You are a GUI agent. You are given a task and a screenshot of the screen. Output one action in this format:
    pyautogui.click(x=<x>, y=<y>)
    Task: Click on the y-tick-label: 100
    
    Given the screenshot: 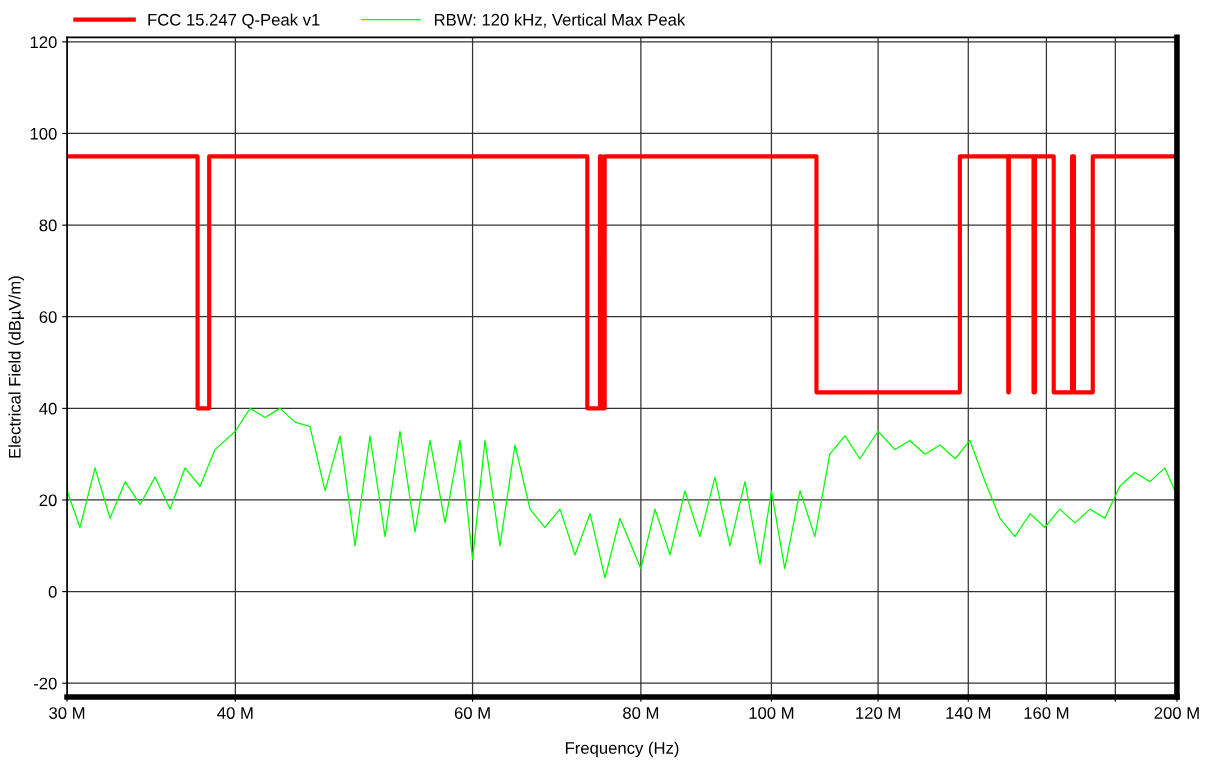 What is the action you would take?
    pyautogui.click(x=43, y=133)
    